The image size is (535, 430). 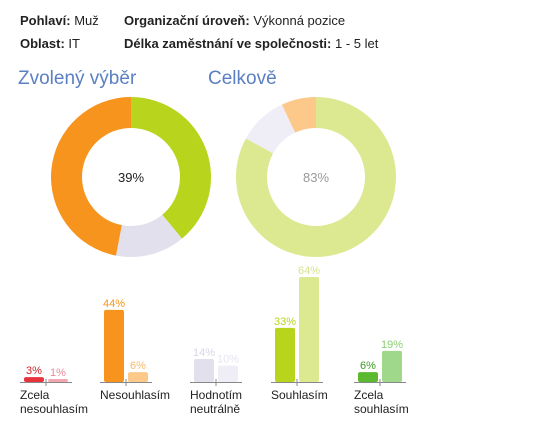 What do you see at coordinates (285, 322) in the screenshot?
I see `bar-value-label: 33%` at bounding box center [285, 322].